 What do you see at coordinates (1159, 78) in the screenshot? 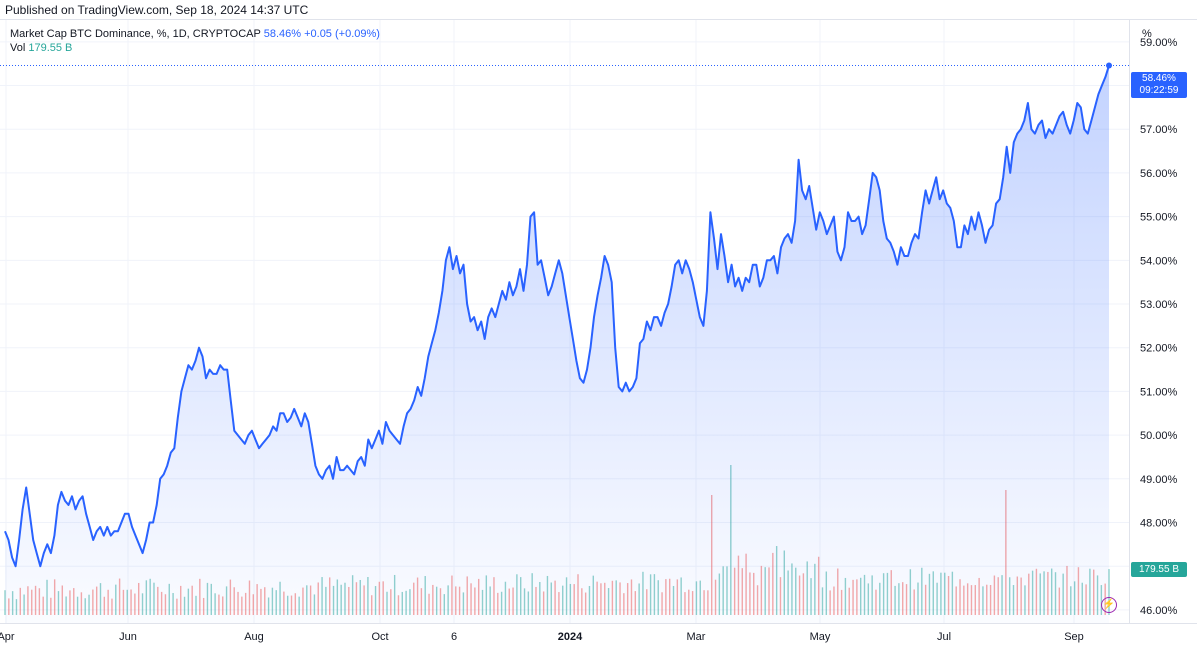
I see `last-price-value: 58.46%` at bounding box center [1159, 78].